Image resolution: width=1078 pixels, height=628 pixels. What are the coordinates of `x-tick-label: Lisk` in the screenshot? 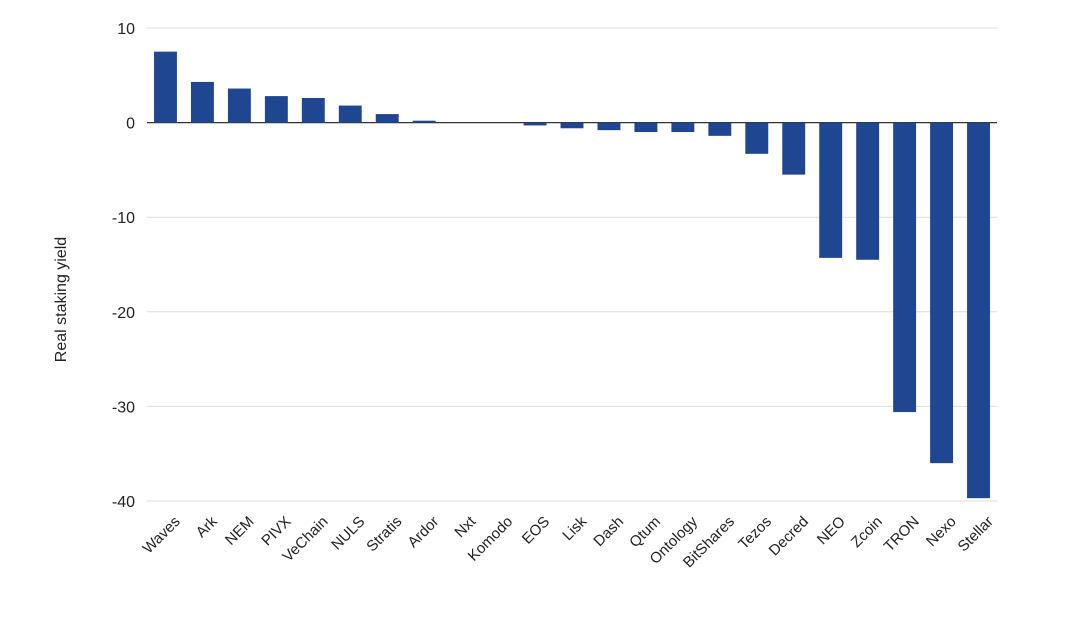 It's located at (574, 528).